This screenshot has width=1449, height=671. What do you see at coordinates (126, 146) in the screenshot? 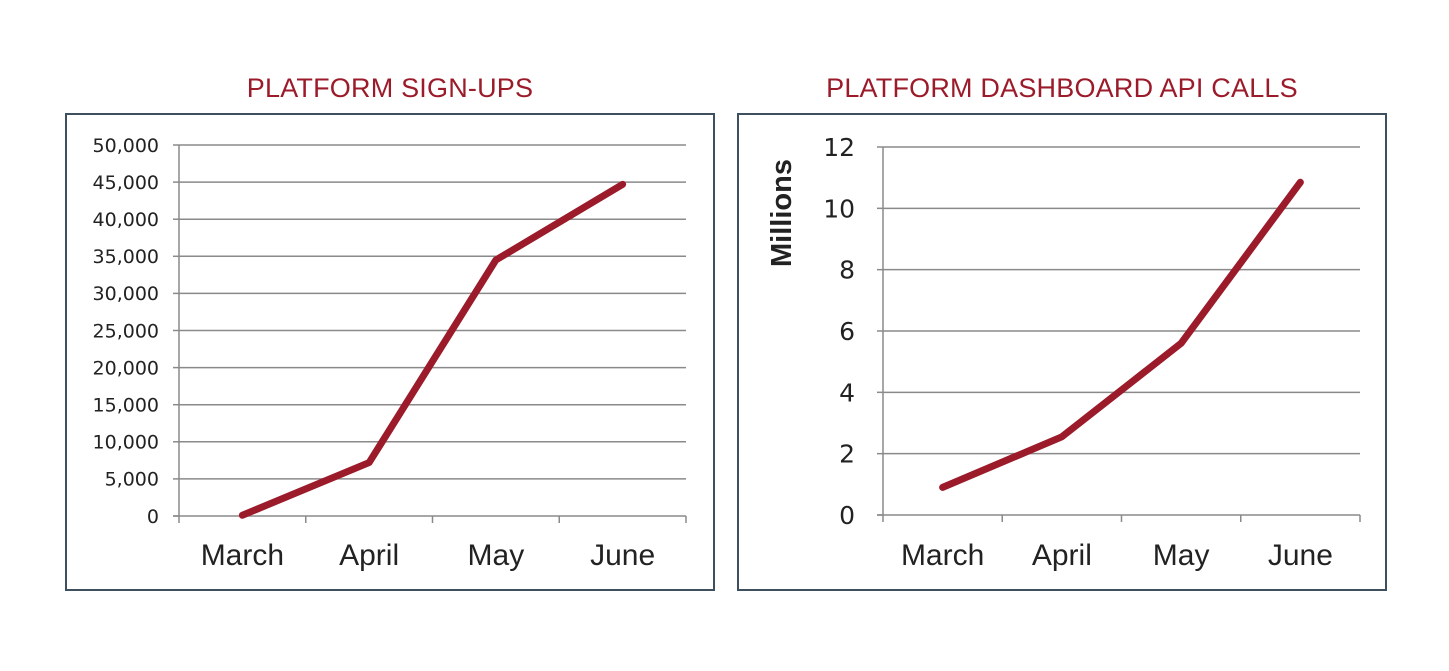
I see `y-tick-label: 50,000` at bounding box center [126, 146].